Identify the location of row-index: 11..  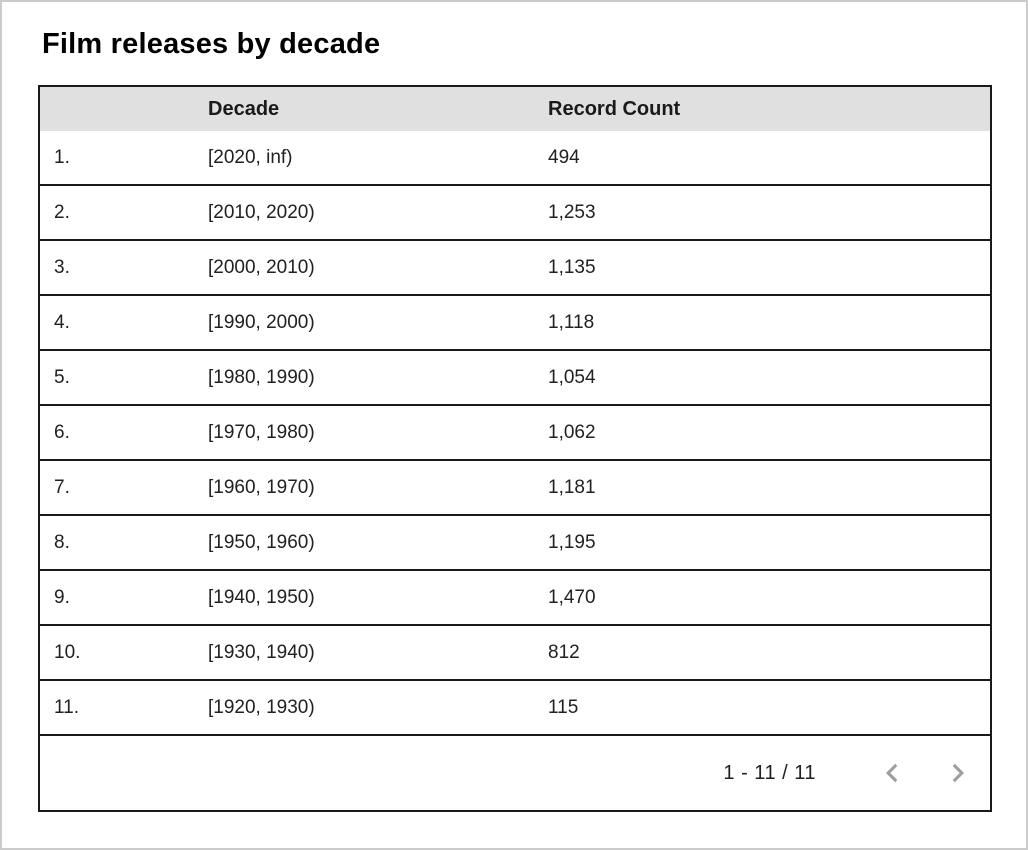
(67, 707).